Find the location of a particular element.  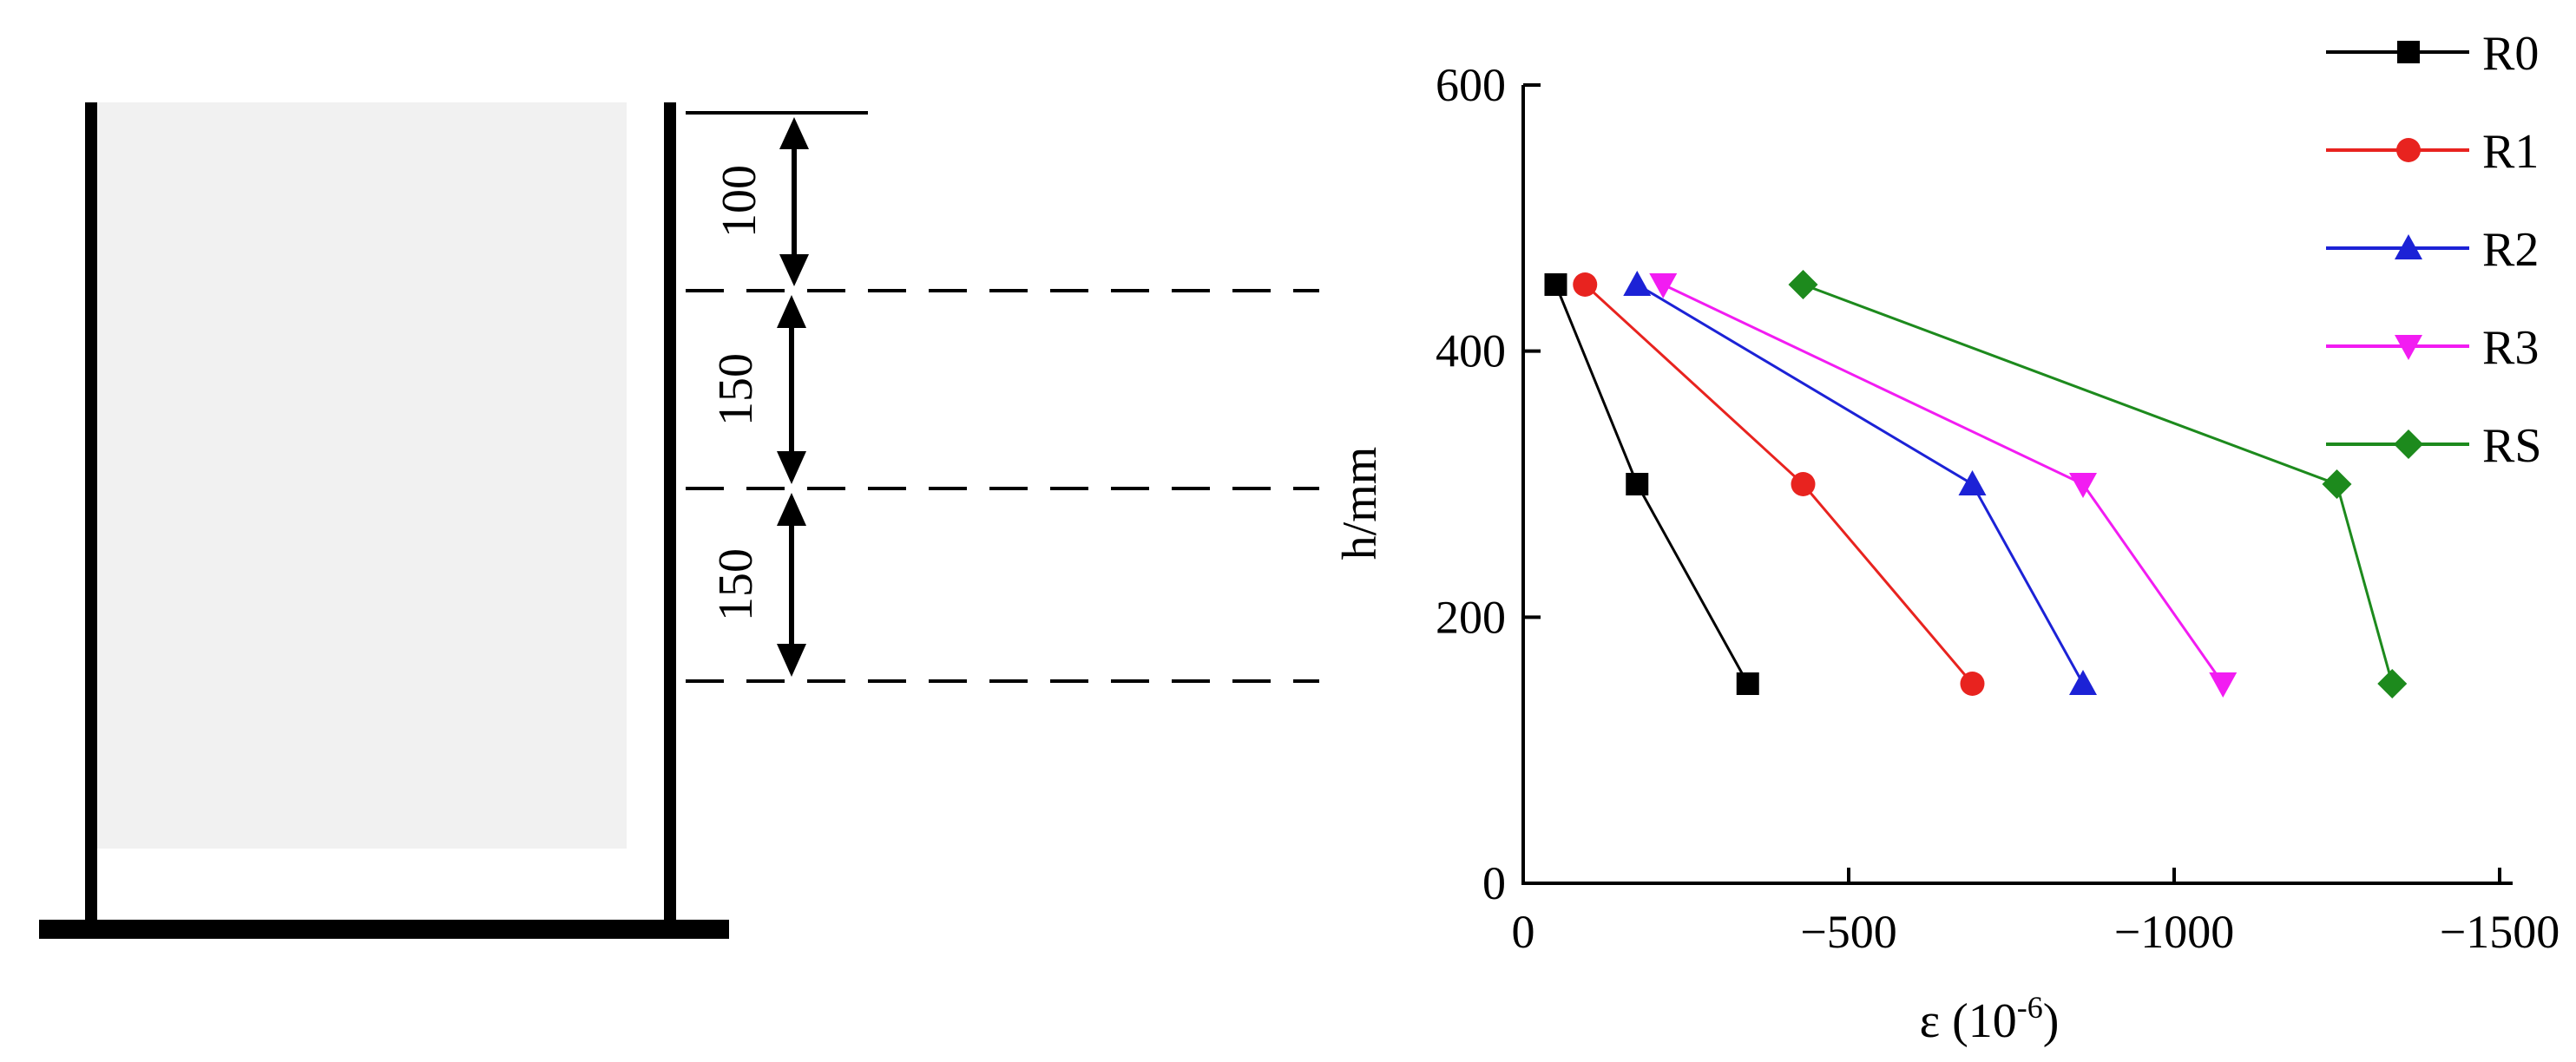

x-ticks: 0 −500 −1000 −1500 is located at coordinates (2036, 913).